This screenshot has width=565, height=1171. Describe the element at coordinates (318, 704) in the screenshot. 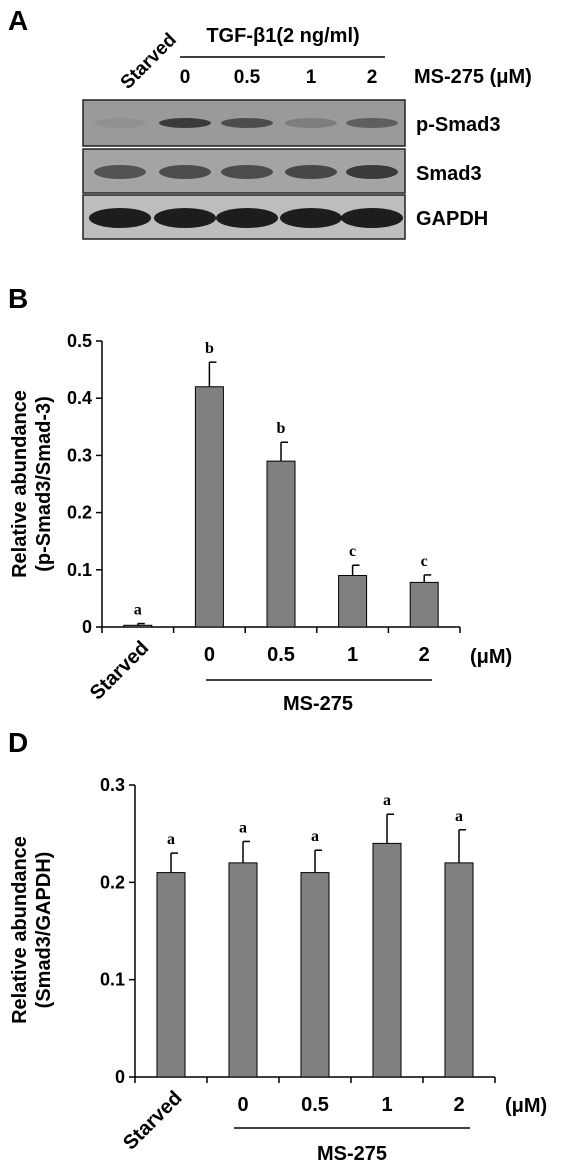

I see `chart-b-xlabel: MS-275` at that location.